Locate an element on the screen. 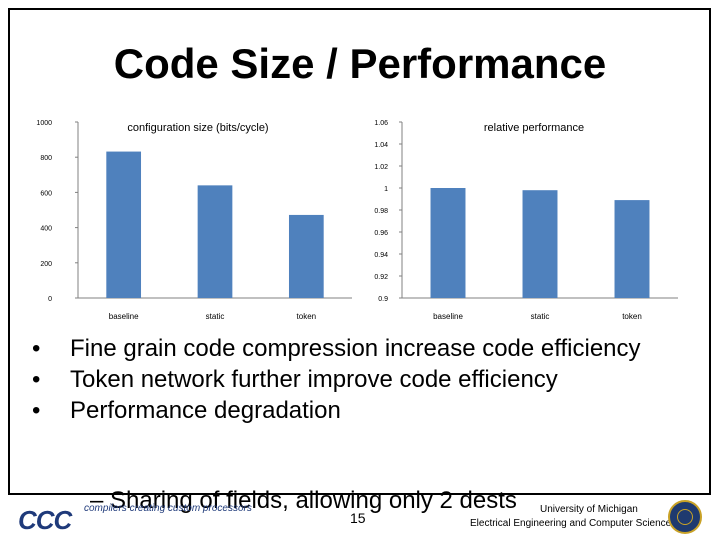 Image resolution: width=720 pixels, height=540 pixels. page-number: 15 is located at coordinates (358, 518).